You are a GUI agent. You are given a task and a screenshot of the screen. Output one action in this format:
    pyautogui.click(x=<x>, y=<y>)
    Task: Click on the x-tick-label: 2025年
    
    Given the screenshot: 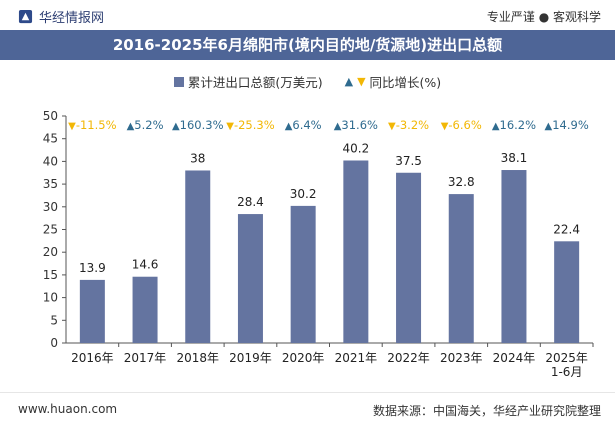 What is the action you would take?
    pyautogui.click(x=566, y=358)
    